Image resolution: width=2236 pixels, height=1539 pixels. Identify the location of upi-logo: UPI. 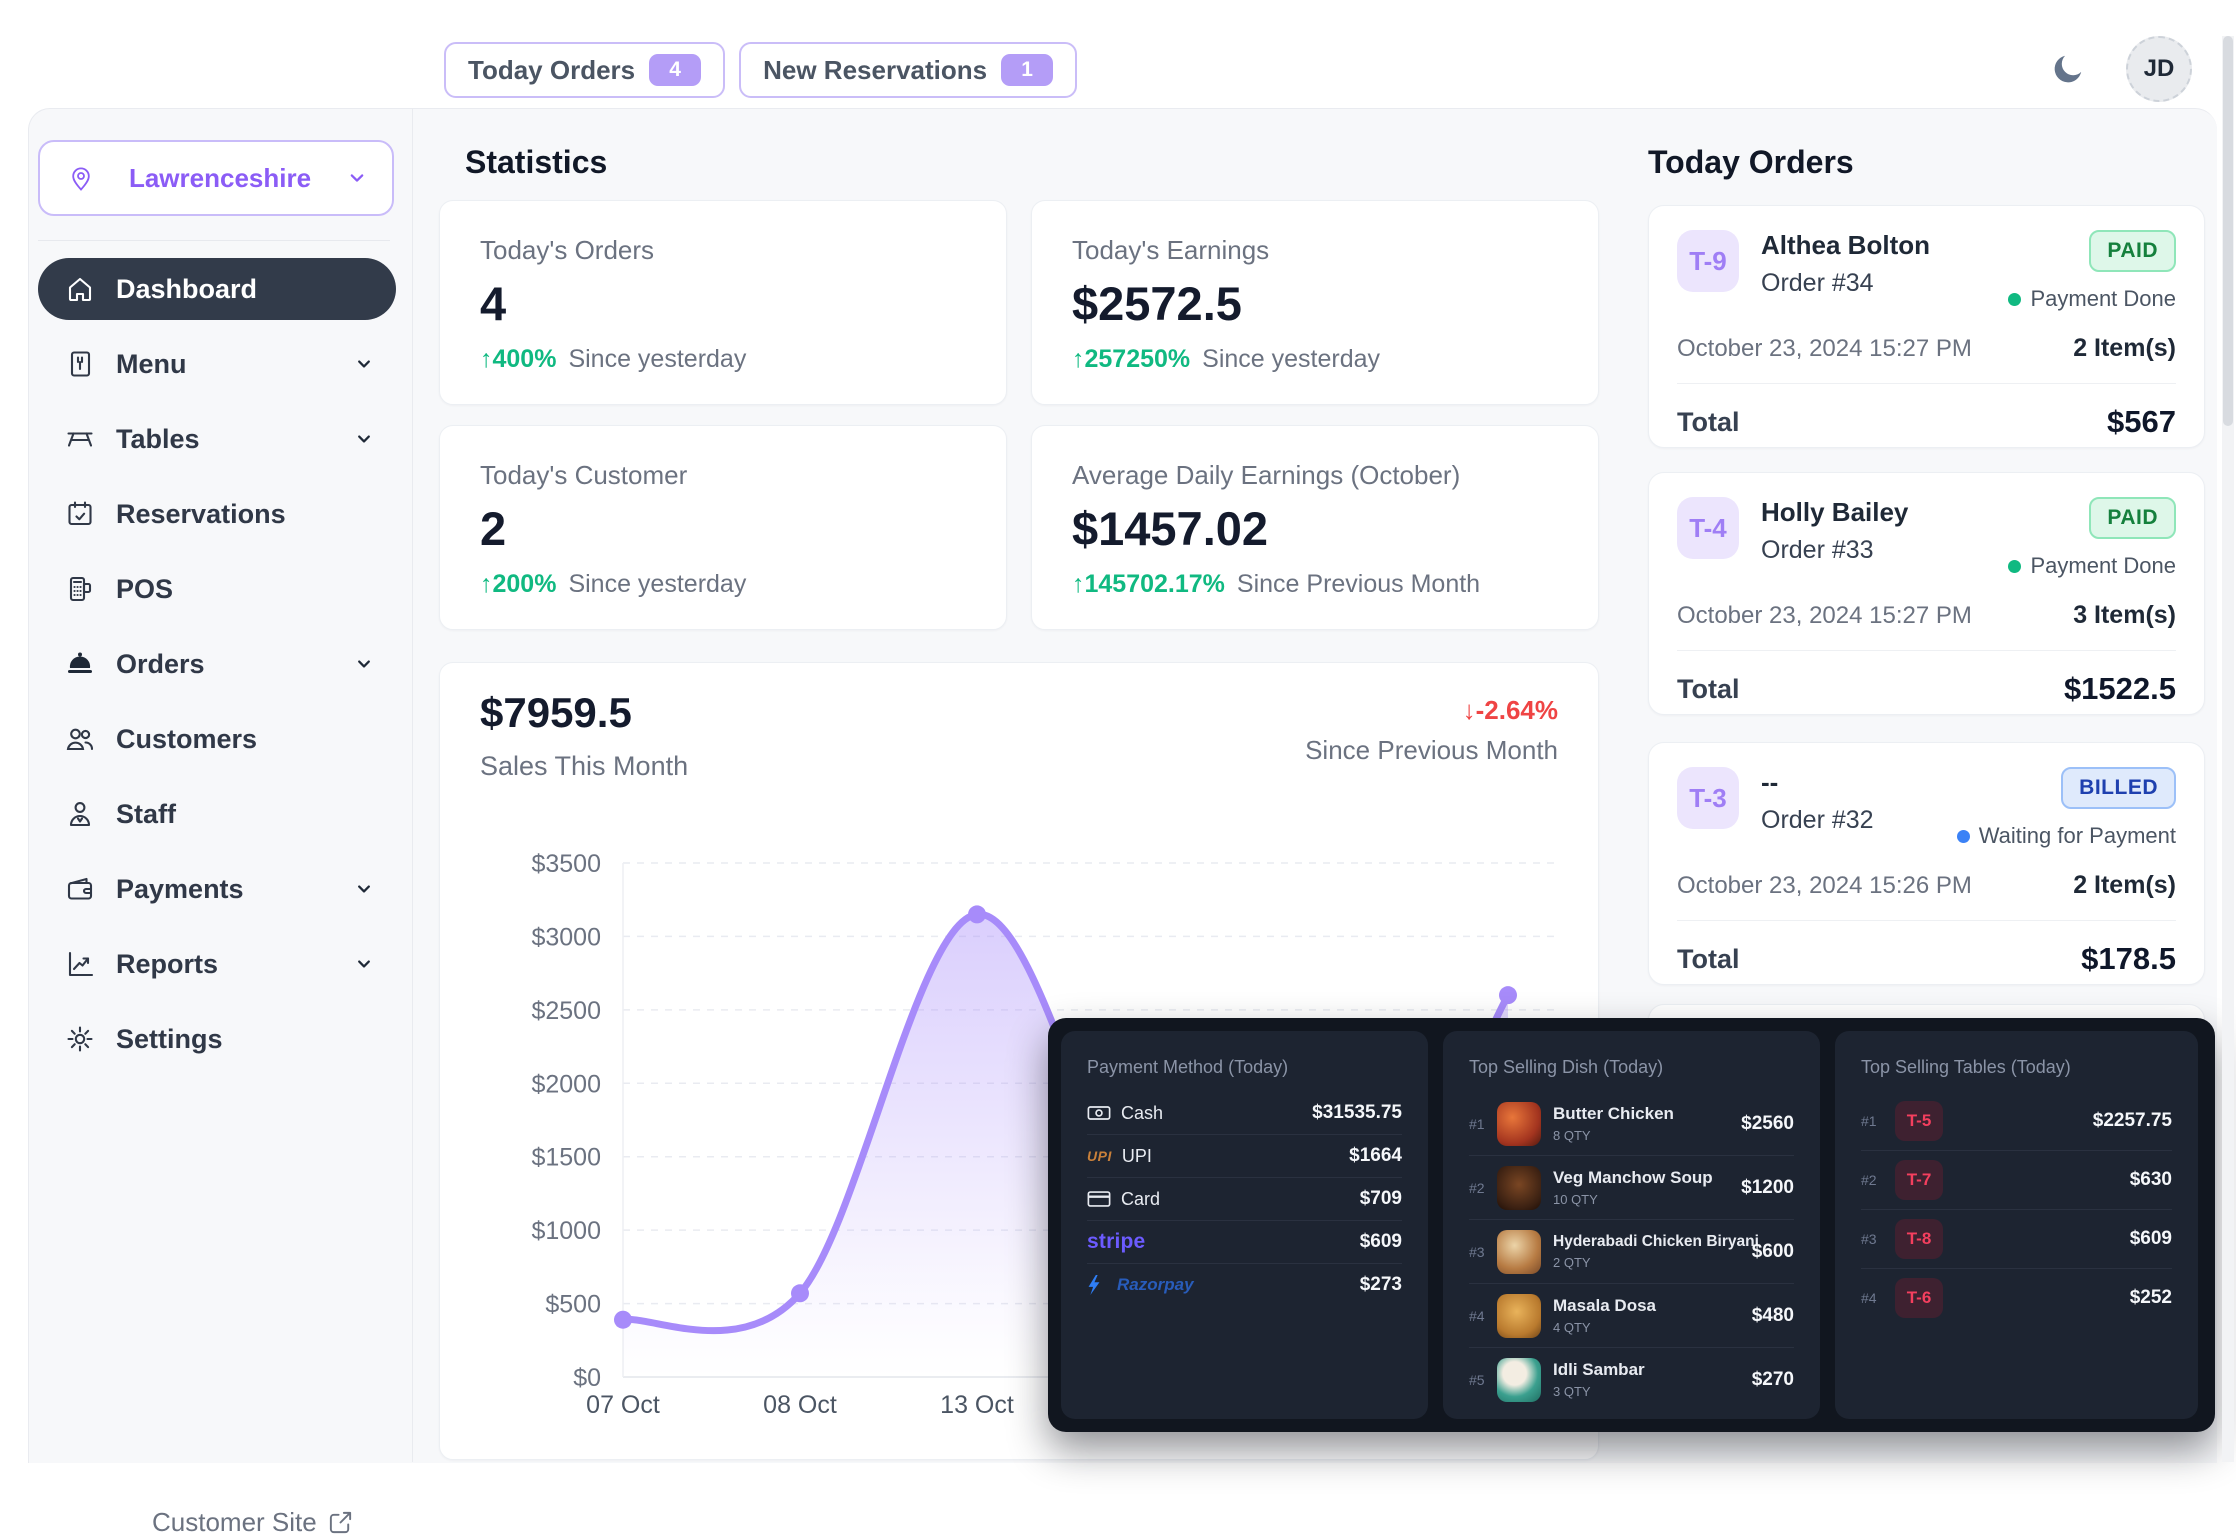
(1099, 1156).